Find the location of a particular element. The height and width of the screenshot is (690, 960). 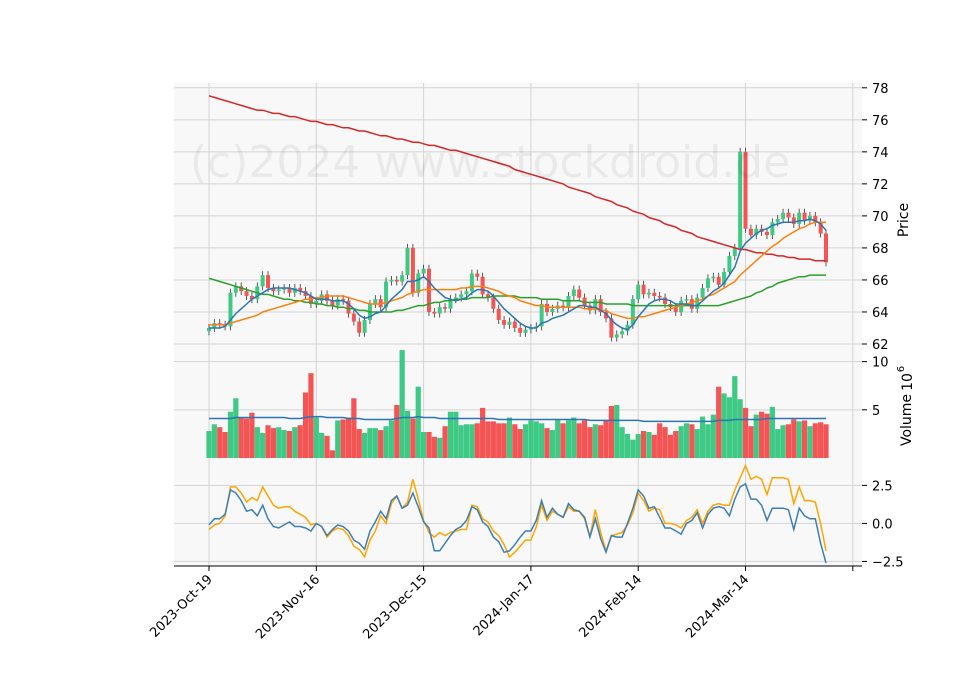

price-ytick-label: 64 is located at coordinates (880, 313).